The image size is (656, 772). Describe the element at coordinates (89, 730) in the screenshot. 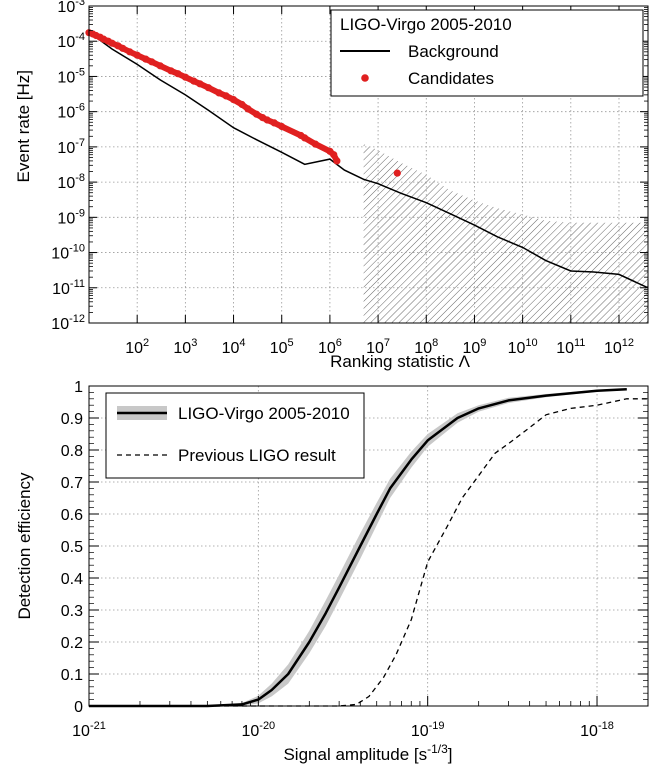

I see `x-tick-label: 10⁻²¹` at that location.